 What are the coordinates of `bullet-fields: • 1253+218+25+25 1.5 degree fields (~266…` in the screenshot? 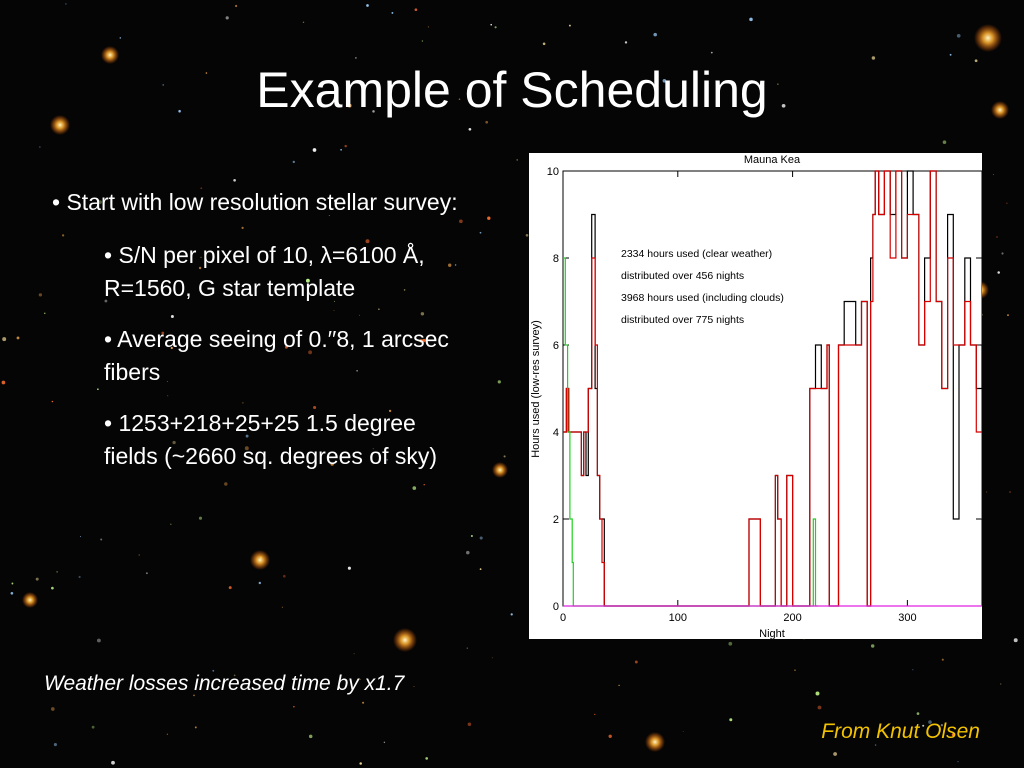 It's located at (271, 439).